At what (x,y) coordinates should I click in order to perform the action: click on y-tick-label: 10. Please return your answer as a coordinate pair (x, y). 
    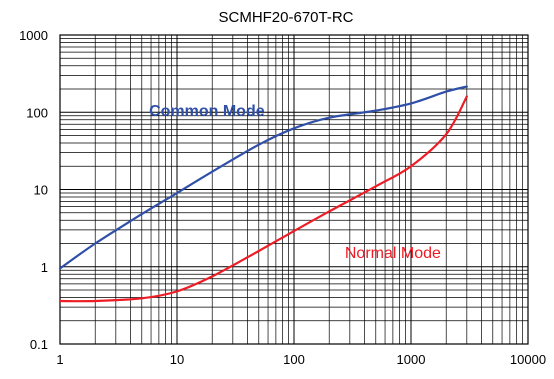
    Looking at the image, I should click on (41, 190).